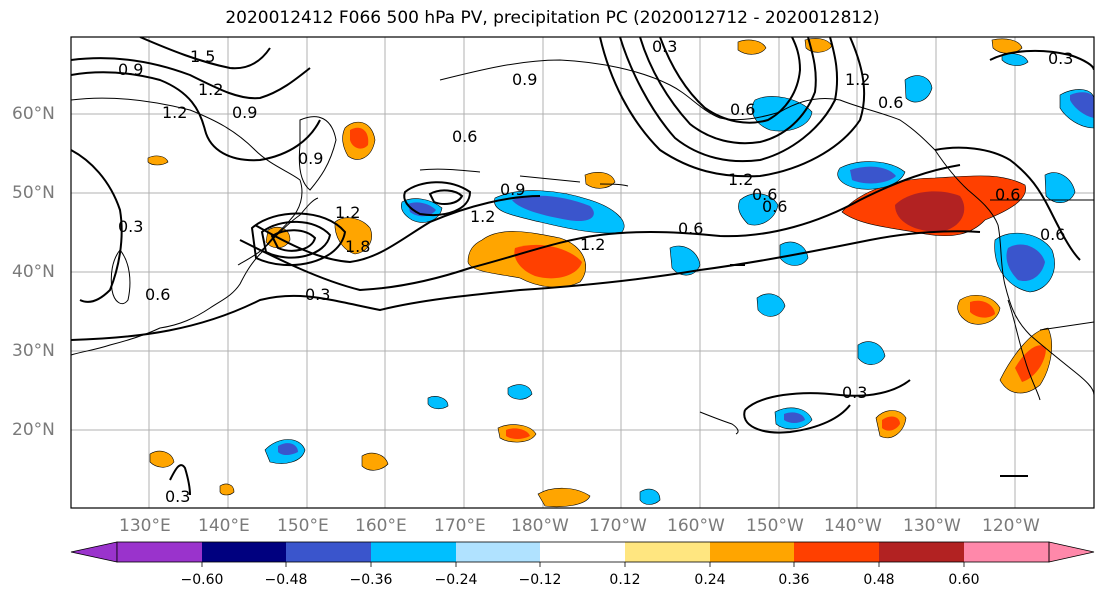 The image size is (1105, 601). What do you see at coordinates (33, 351) in the screenshot?
I see `lat-label-30n: 30°N` at bounding box center [33, 351].